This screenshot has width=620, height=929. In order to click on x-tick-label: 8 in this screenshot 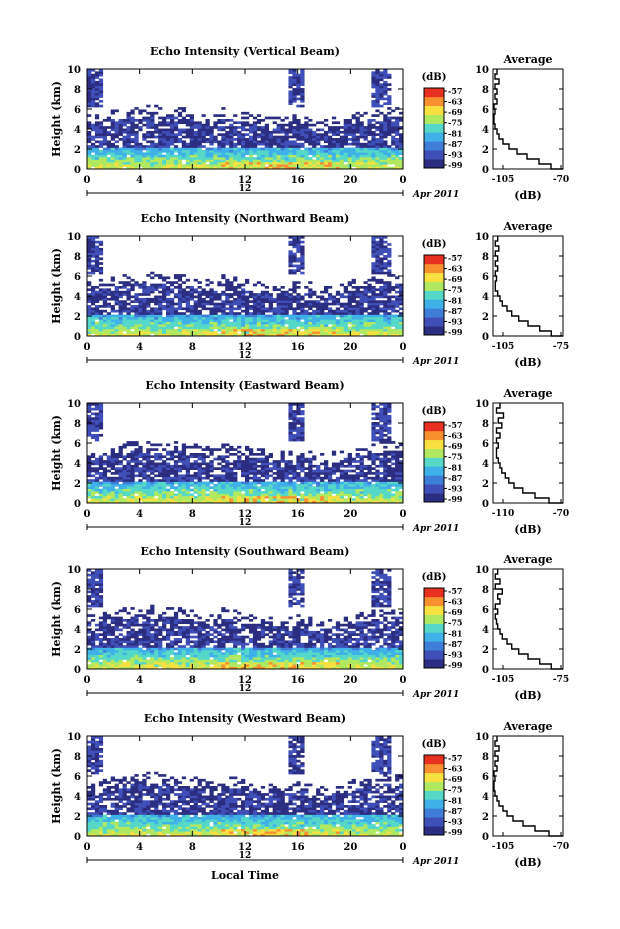, I will do `click(192, 180)`.